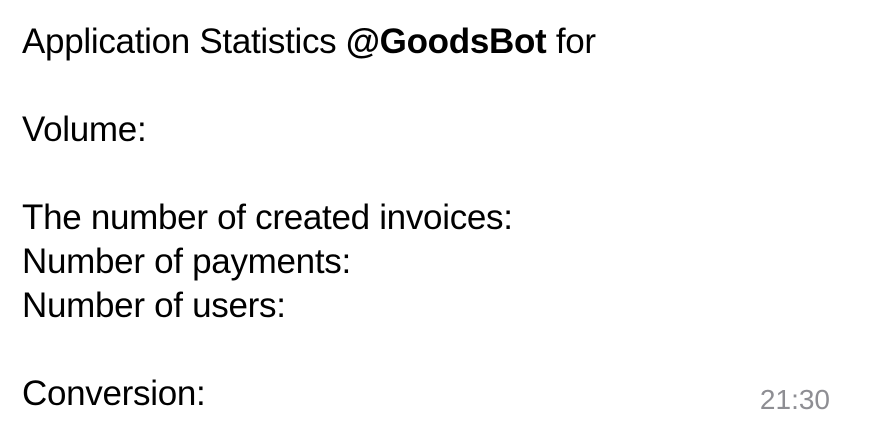 The width and height of the screenshot is (874, 446). Describe the element at coordinates (179, 41) in the screenshot. I see `title-prefix: Application Statistics` at that location.